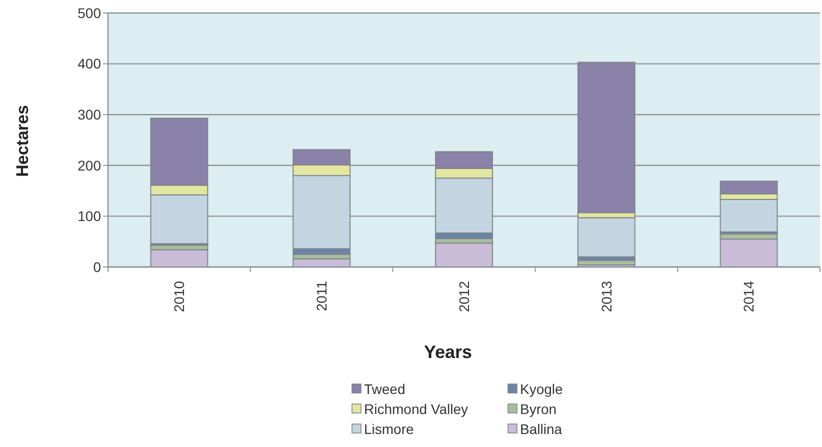 This screenshot has height=447, width=822. I want to click on legend-label: Kyogle, so click(542, 388).